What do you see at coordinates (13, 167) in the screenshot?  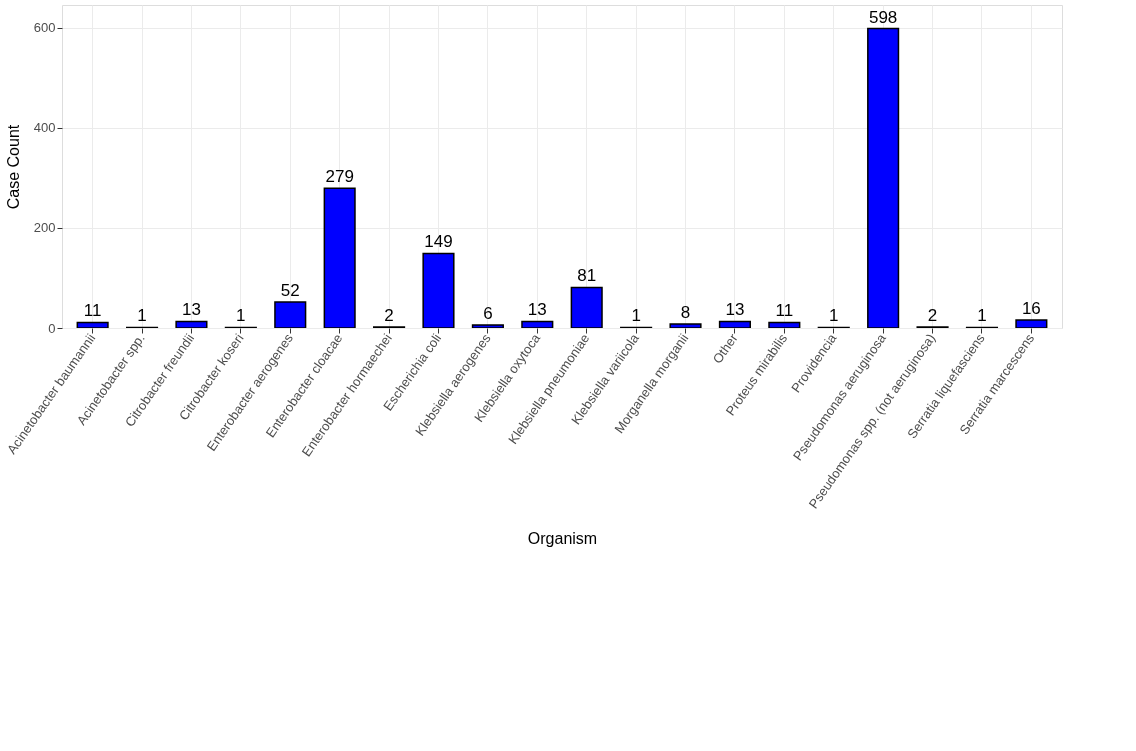 I see `y-axis-title: Case Count` at bounding box center [13, 167].